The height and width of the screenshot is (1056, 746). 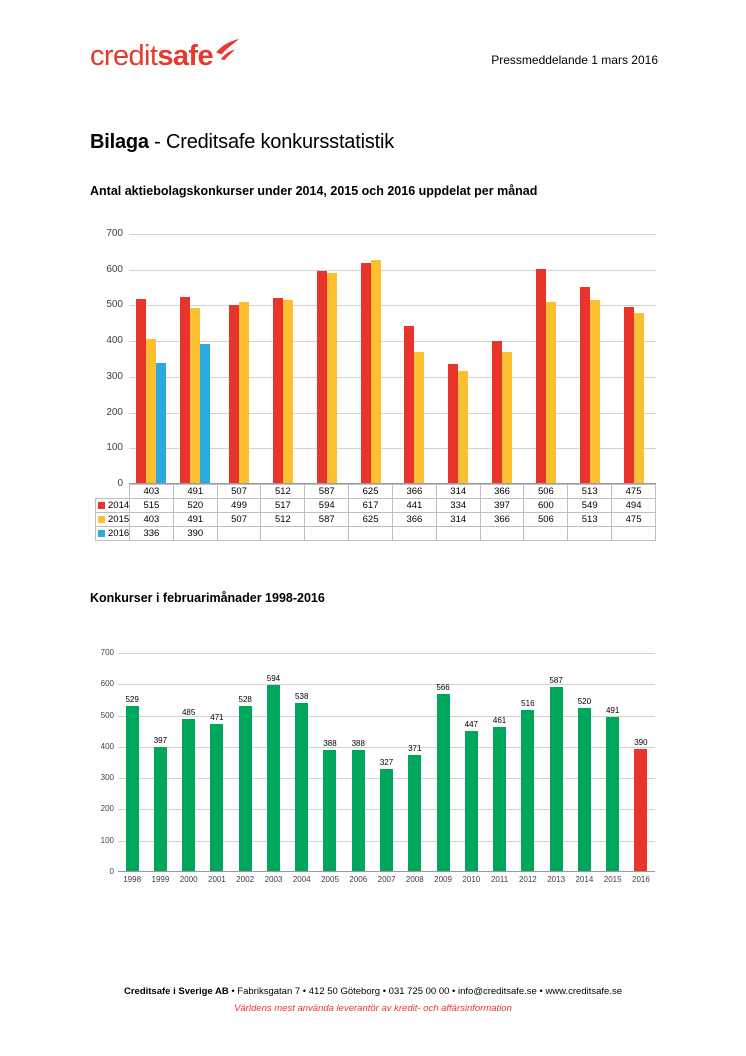 What do you see at coordinates (107, 809) in the screenshot?
I see `y-axis-tick-label: 200` at bounding box center [107, 809].